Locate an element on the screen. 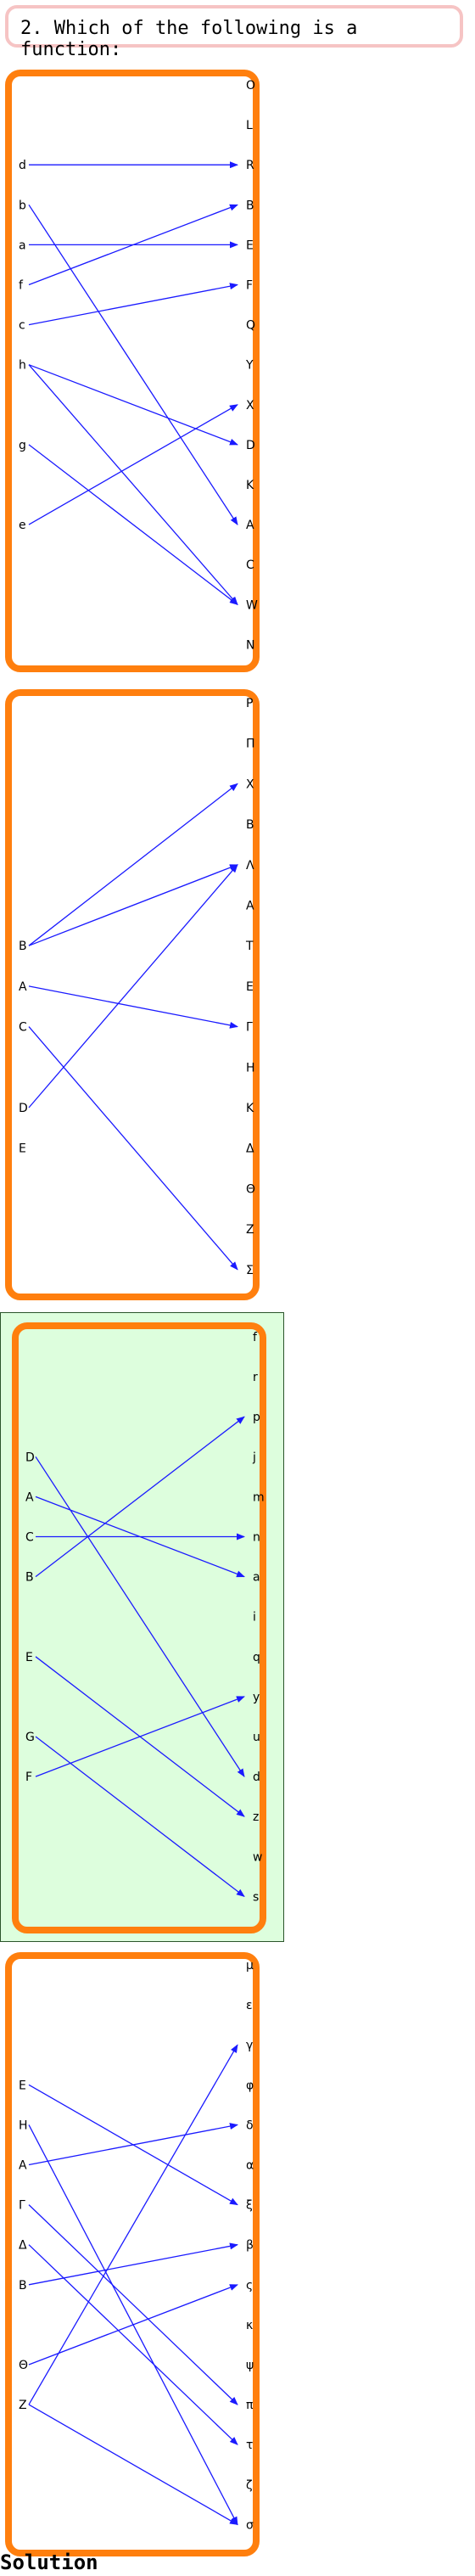  codomain-element-label: C is located at coordinates (250, 565).